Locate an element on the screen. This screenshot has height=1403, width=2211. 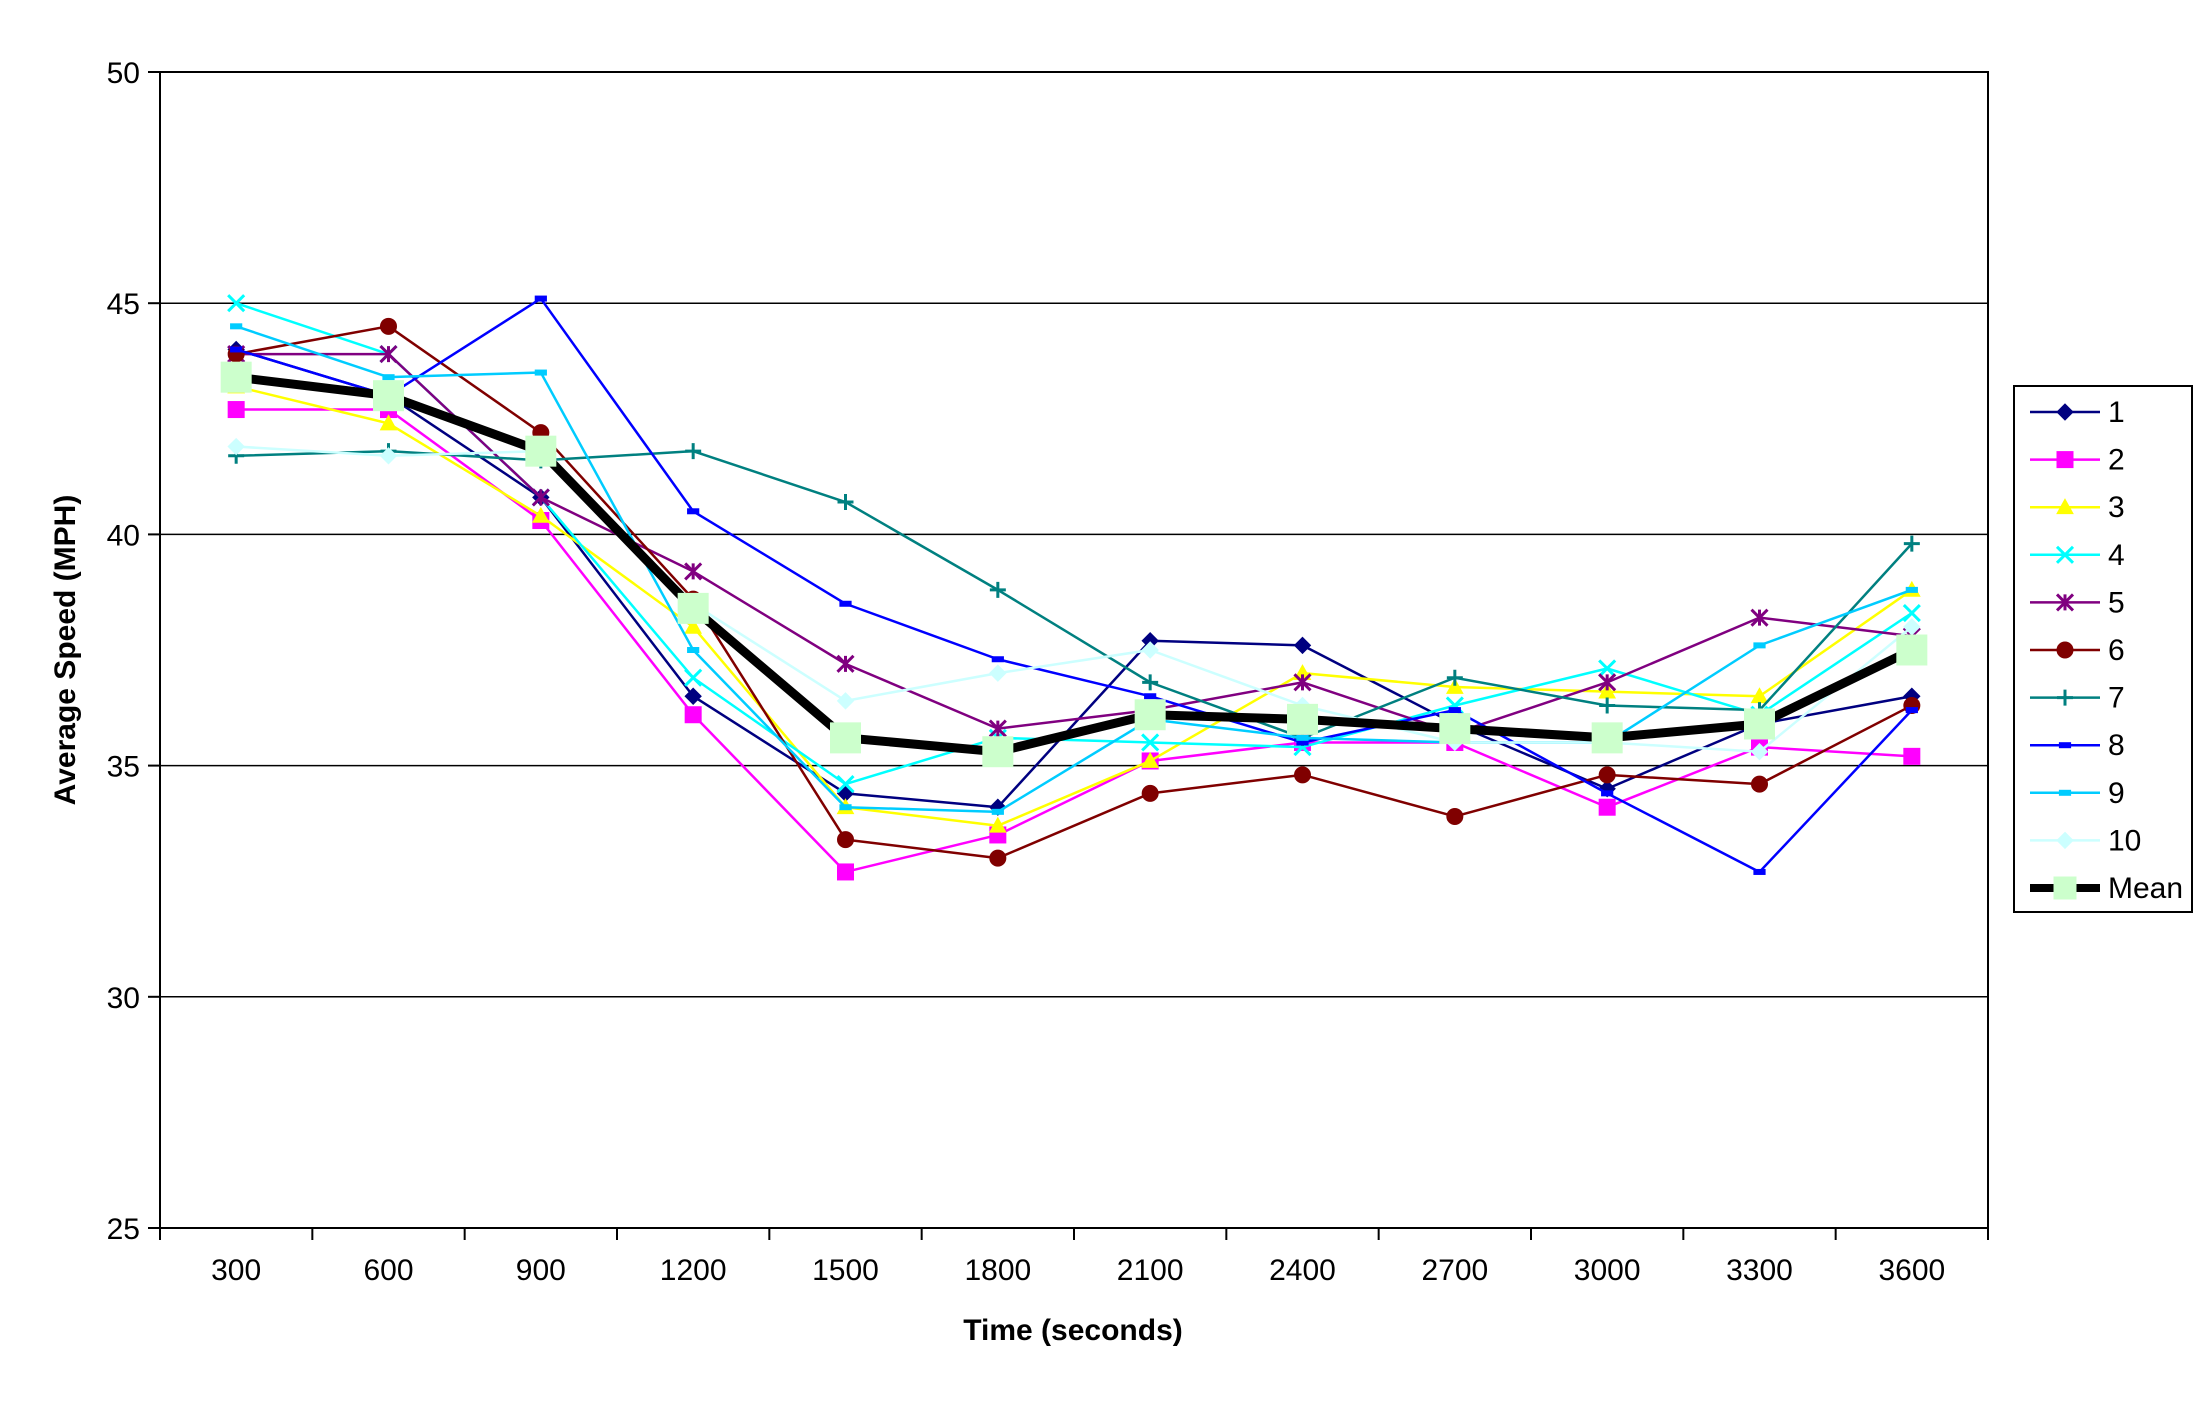
legend-item: 1 is located at coordinates (2077, 412).